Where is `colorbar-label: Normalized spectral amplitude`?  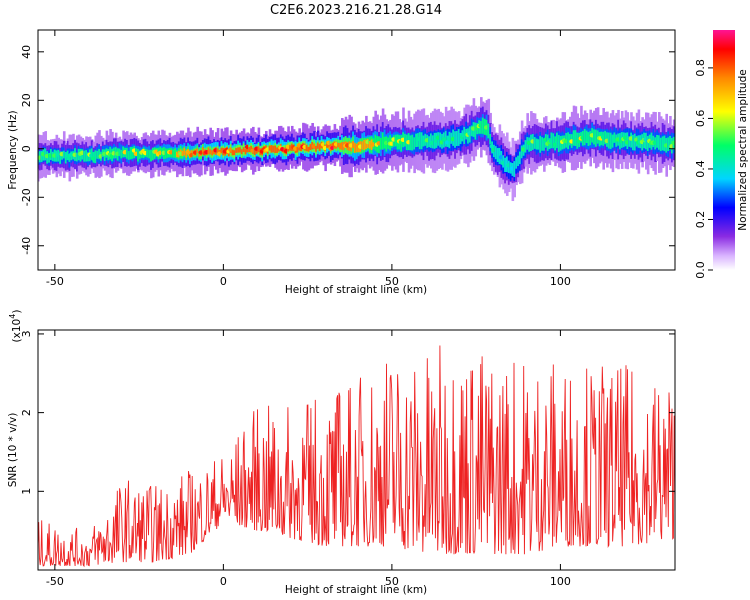 colorbar-label: Normalized spectral amplitude is located at coordinates (743, 149).